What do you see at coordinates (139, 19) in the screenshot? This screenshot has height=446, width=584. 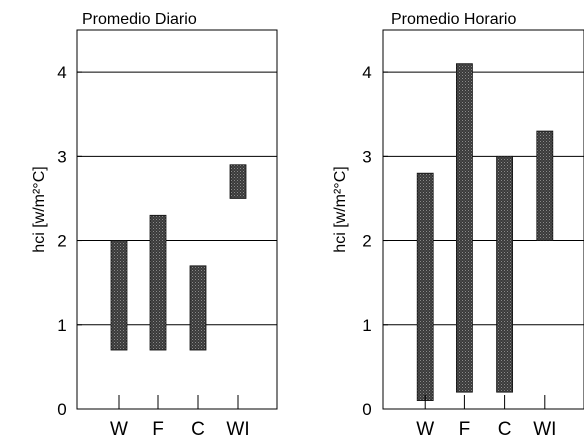 I see `chart-title: Promedio Diario` at bounding box center [139, 19].